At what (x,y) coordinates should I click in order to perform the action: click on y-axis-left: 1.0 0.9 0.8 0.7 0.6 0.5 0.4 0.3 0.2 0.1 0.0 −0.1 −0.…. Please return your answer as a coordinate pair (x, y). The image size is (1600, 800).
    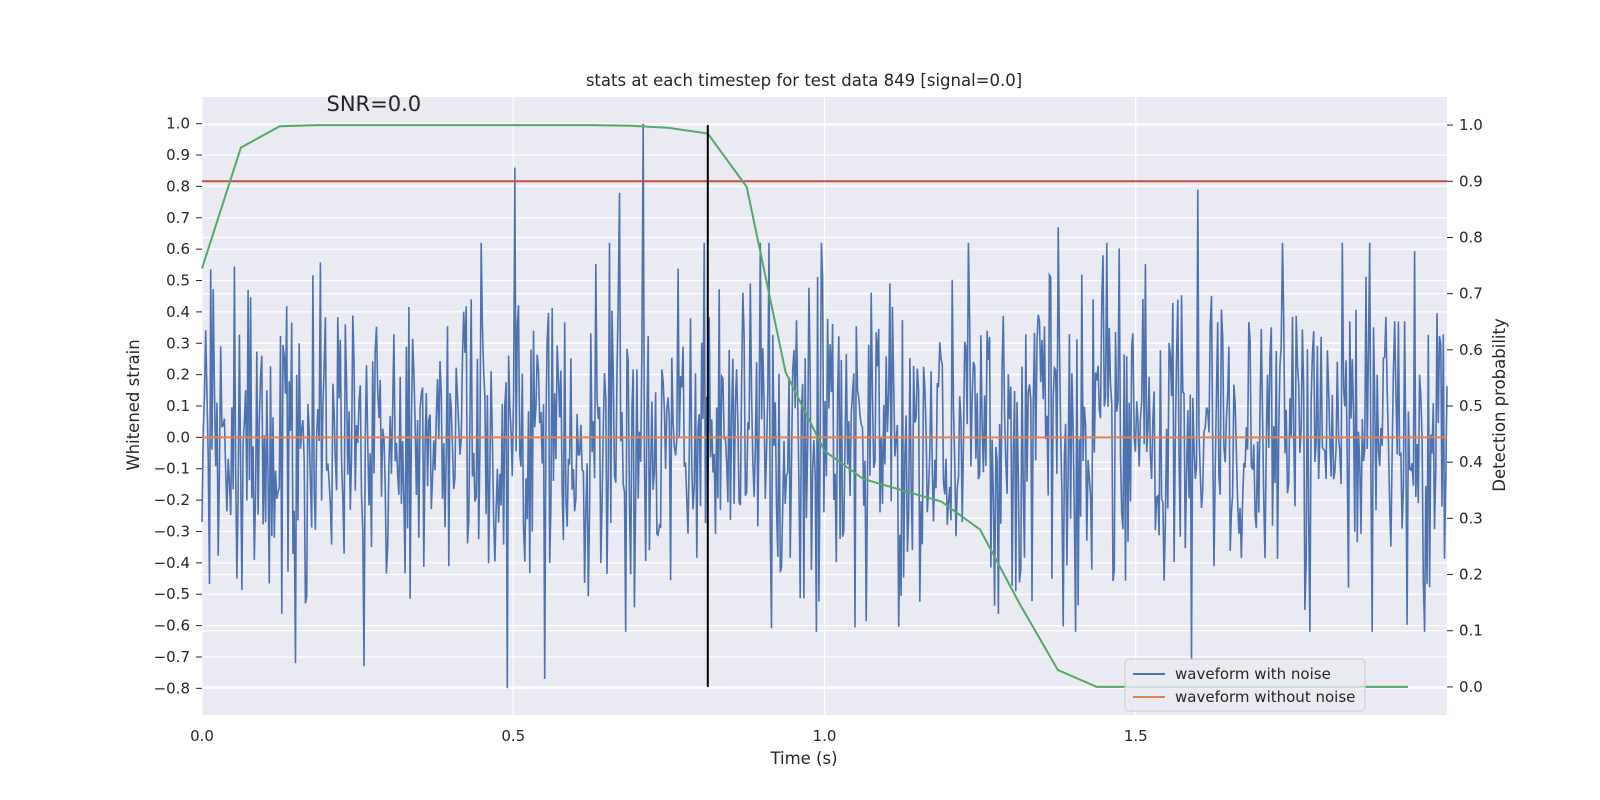
    Looking at the image, I should click on (178, 406).